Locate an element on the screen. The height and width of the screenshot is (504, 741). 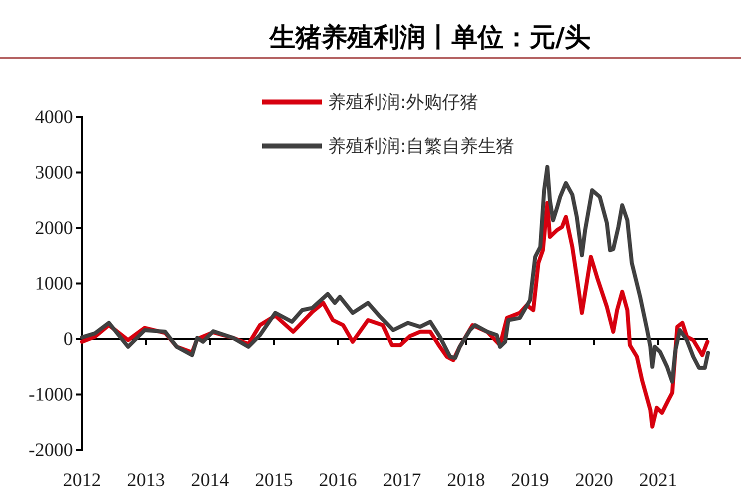
x-tick-label: 2014 is located at coordinates (210, 480).